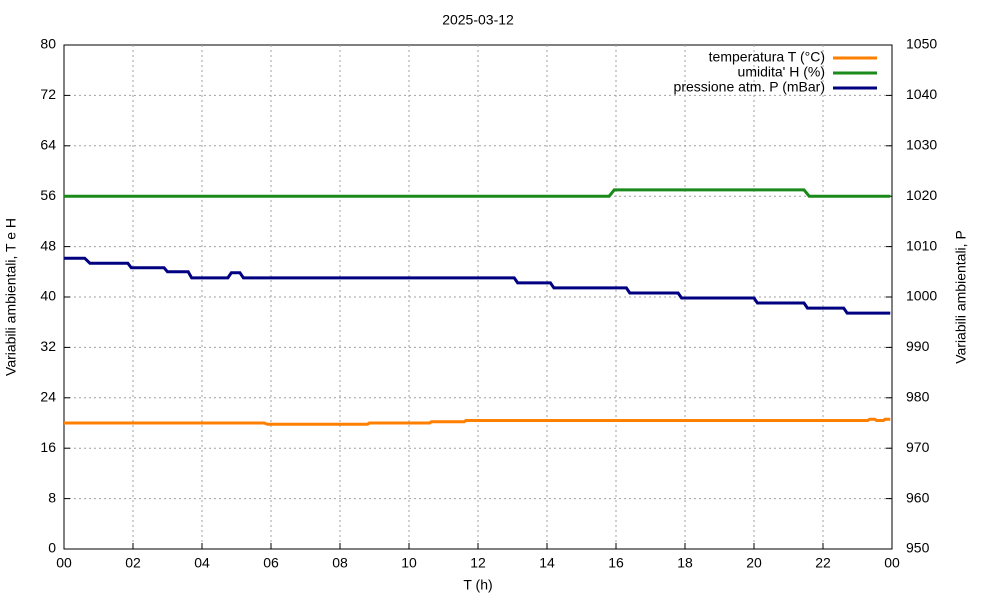  I want to click on y2-tick-label: 1050, so click(921, 44).